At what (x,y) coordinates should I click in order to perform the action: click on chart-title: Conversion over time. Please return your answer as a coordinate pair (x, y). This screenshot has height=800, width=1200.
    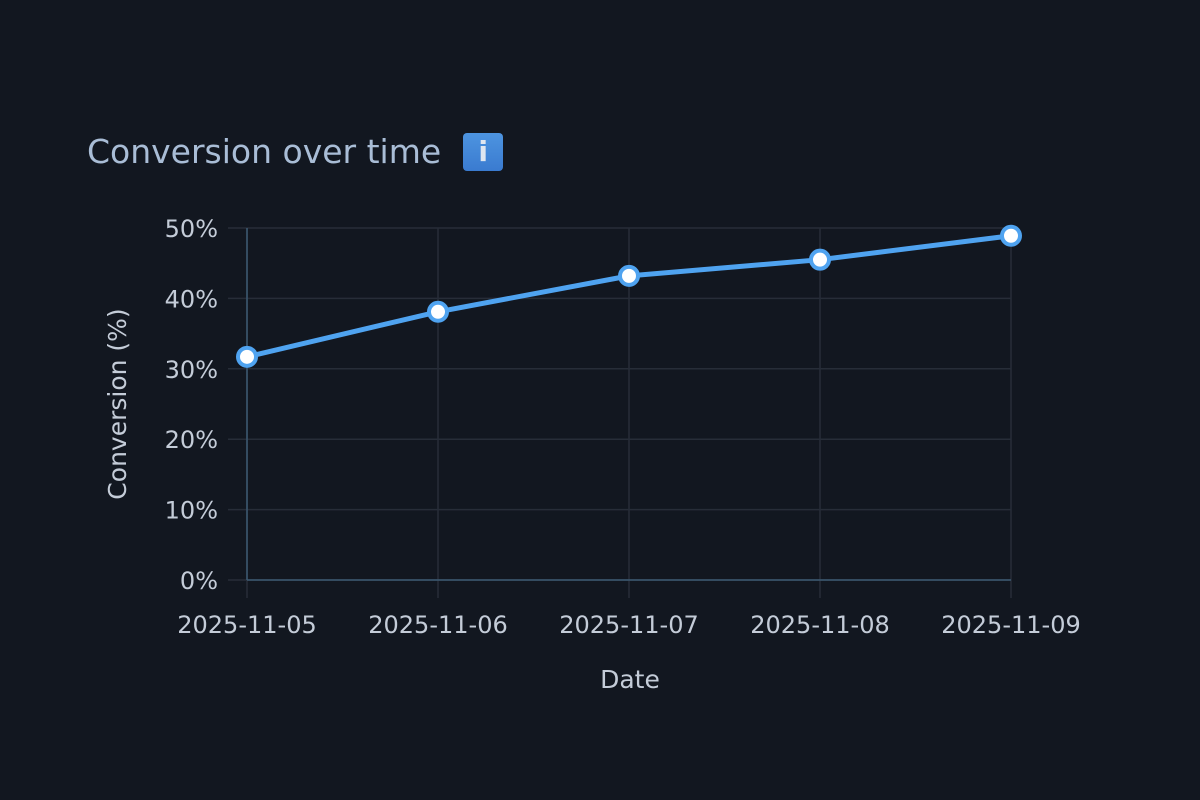
    Looking at the image, I should click on (264, 151).